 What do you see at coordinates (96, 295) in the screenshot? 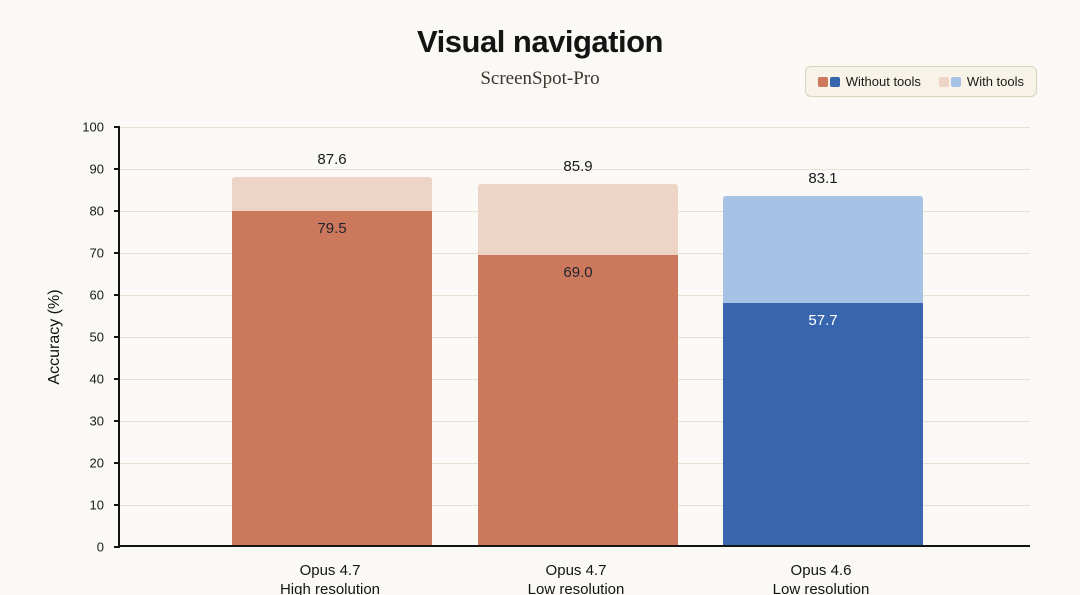
I see `y-tick-label: 60` at bounding box center [96, 295].